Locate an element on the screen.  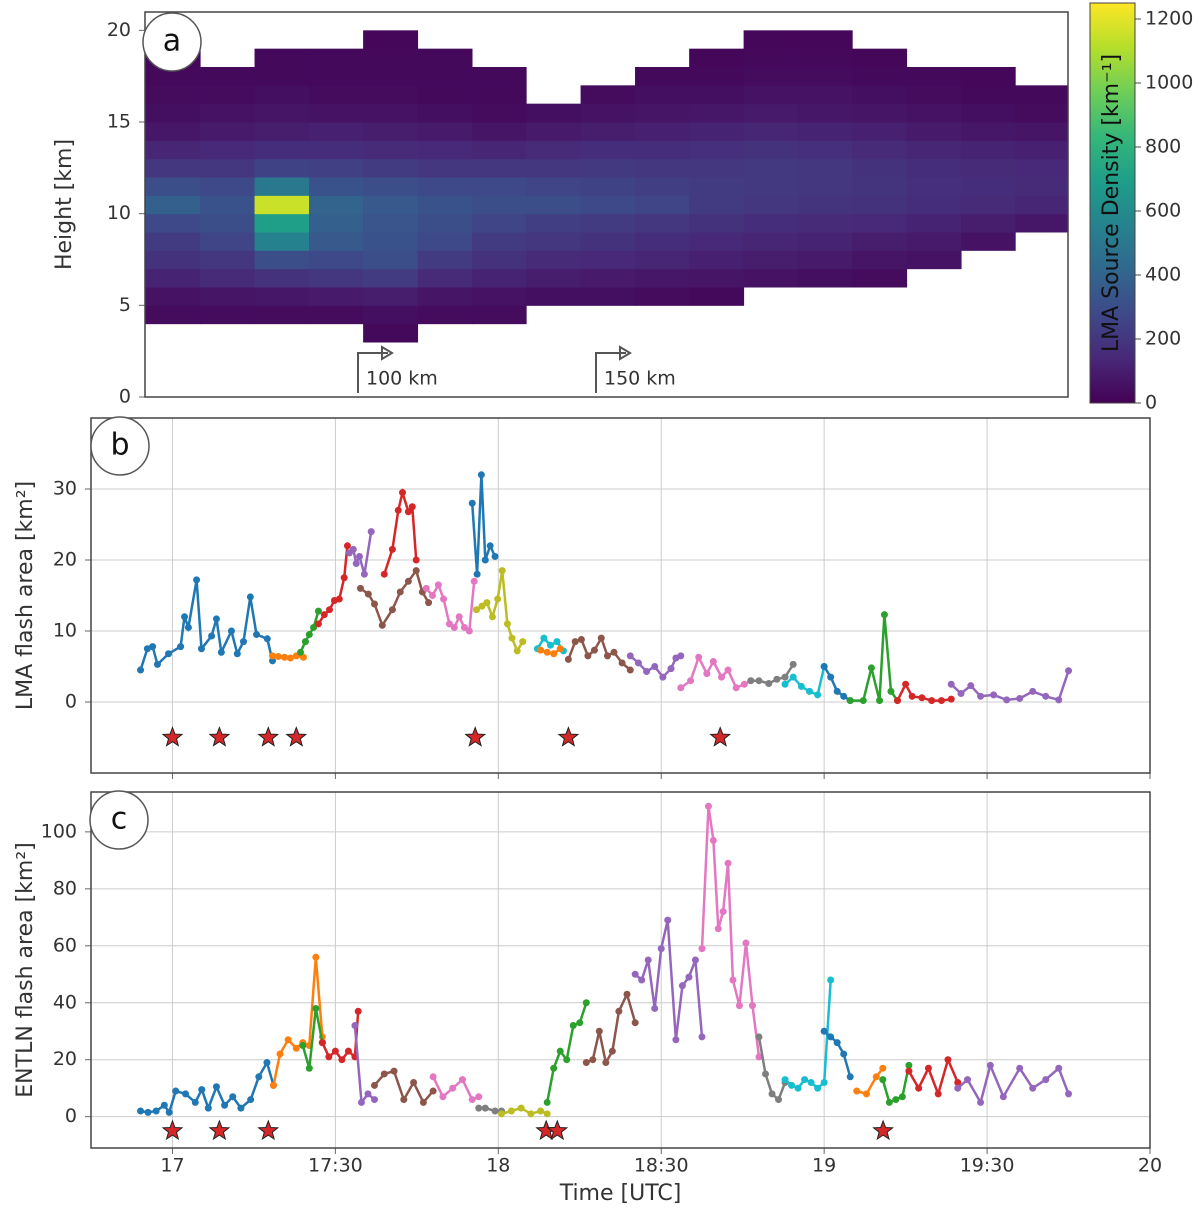
y-tick-label: 10 is located at coordinates (65, 631).